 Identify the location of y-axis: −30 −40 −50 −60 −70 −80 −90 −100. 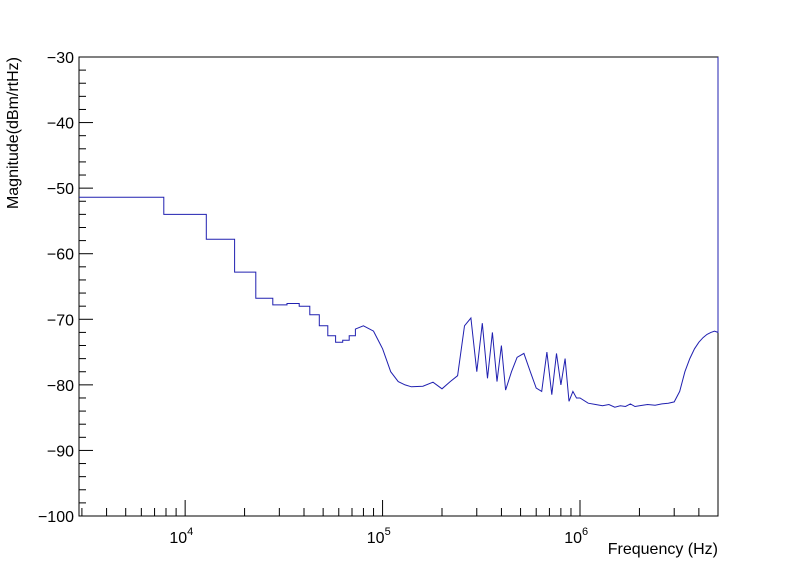
(65, 288).